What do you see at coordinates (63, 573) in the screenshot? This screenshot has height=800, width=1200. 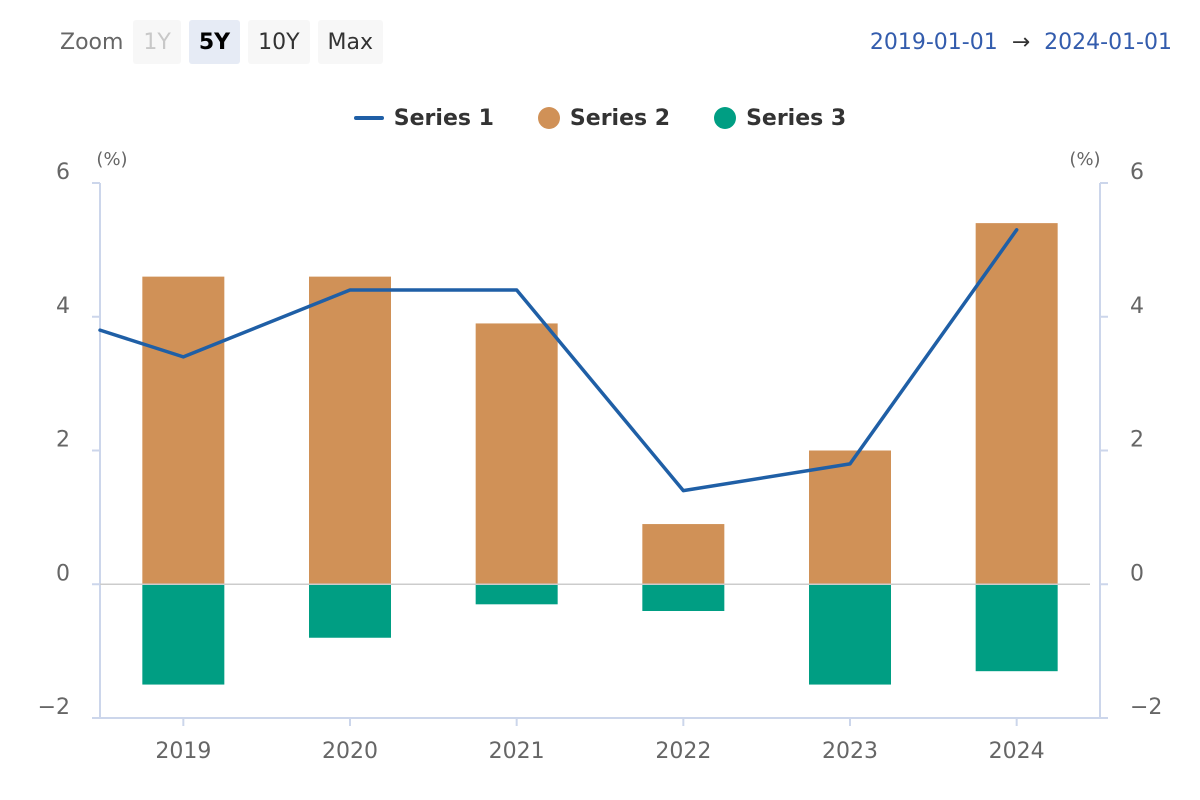 I see `y-tick-label-left: 0` at bounding box center [63, 573].